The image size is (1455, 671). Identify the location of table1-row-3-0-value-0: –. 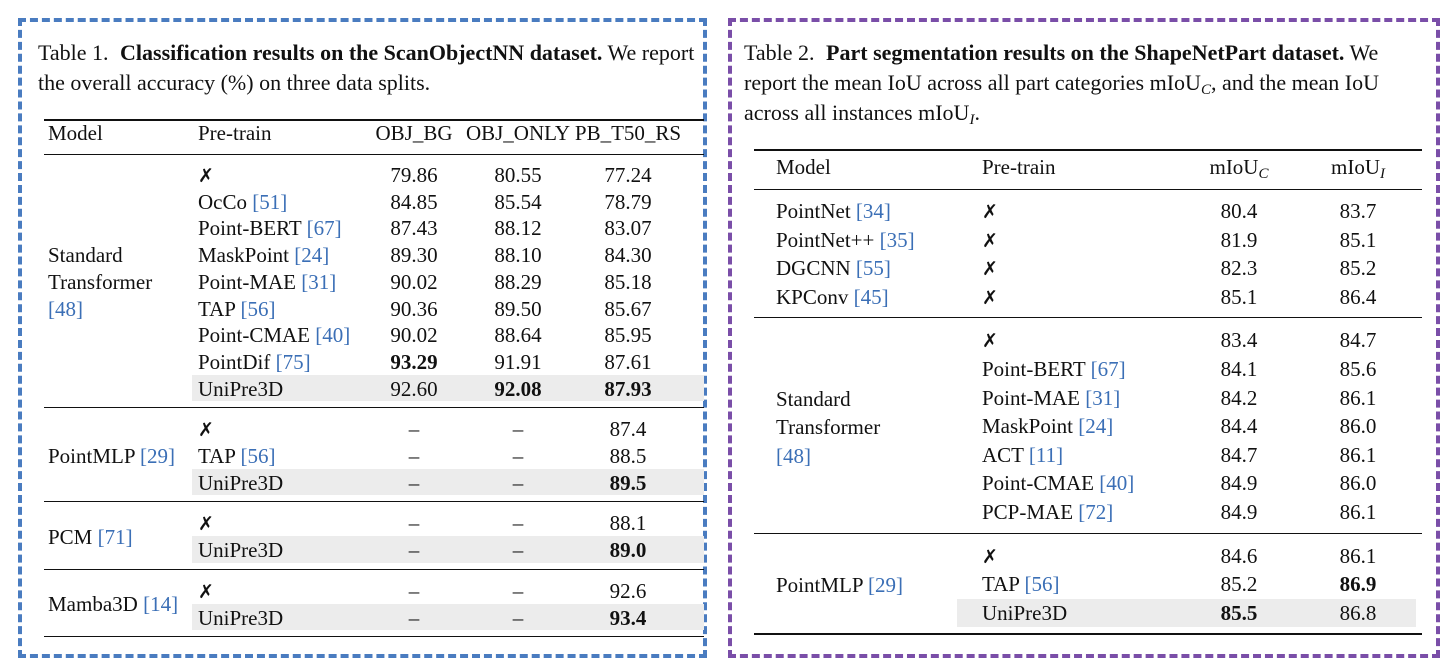
(414, 590).